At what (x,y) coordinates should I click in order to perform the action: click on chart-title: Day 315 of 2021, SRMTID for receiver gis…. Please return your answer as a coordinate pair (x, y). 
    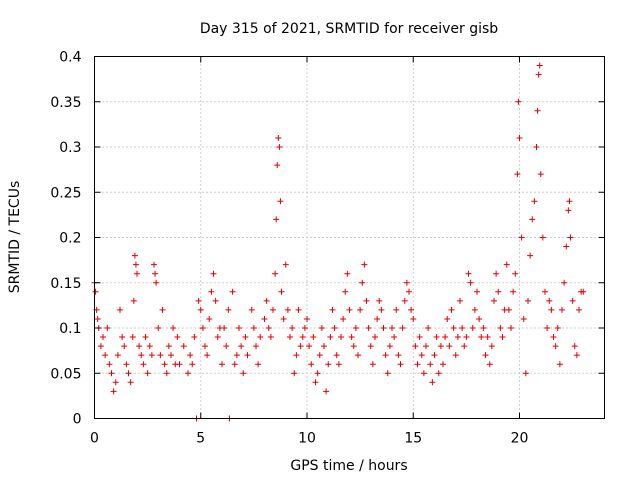
    Looking at the image, I should click on (349, 29).